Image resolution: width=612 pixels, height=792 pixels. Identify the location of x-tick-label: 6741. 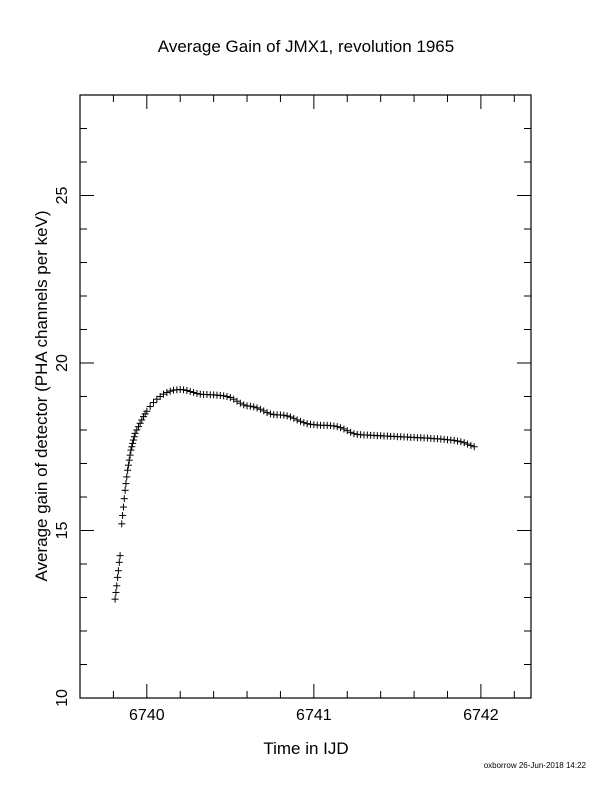
(314, 715).